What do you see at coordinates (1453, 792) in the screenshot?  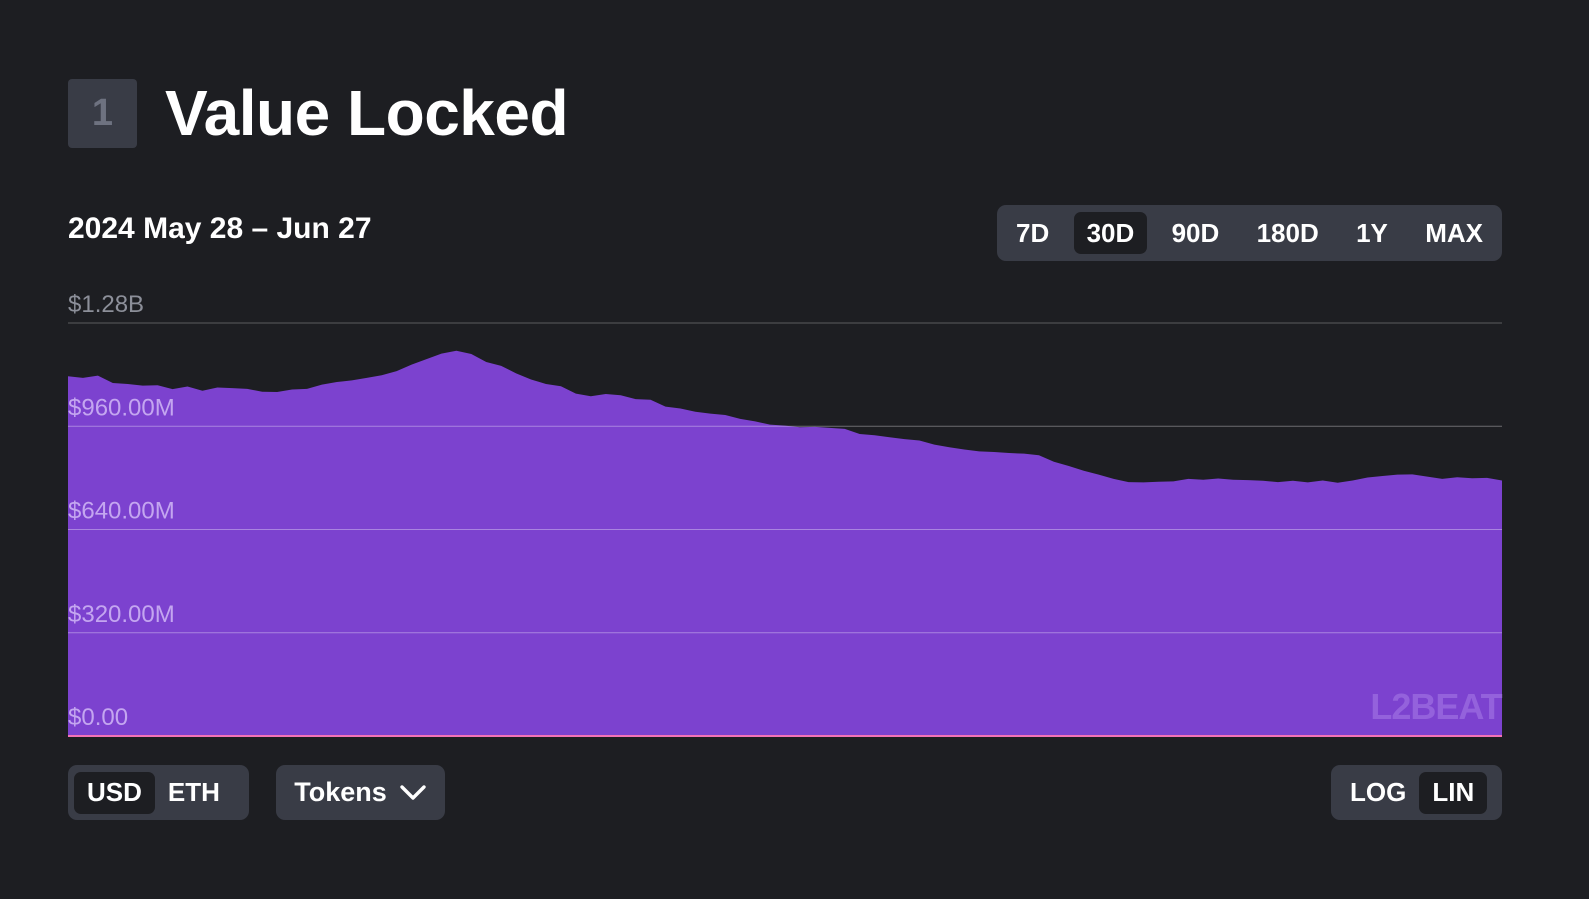 I see `lin-scale-button: LIN` at bounding box center [1453, 792].